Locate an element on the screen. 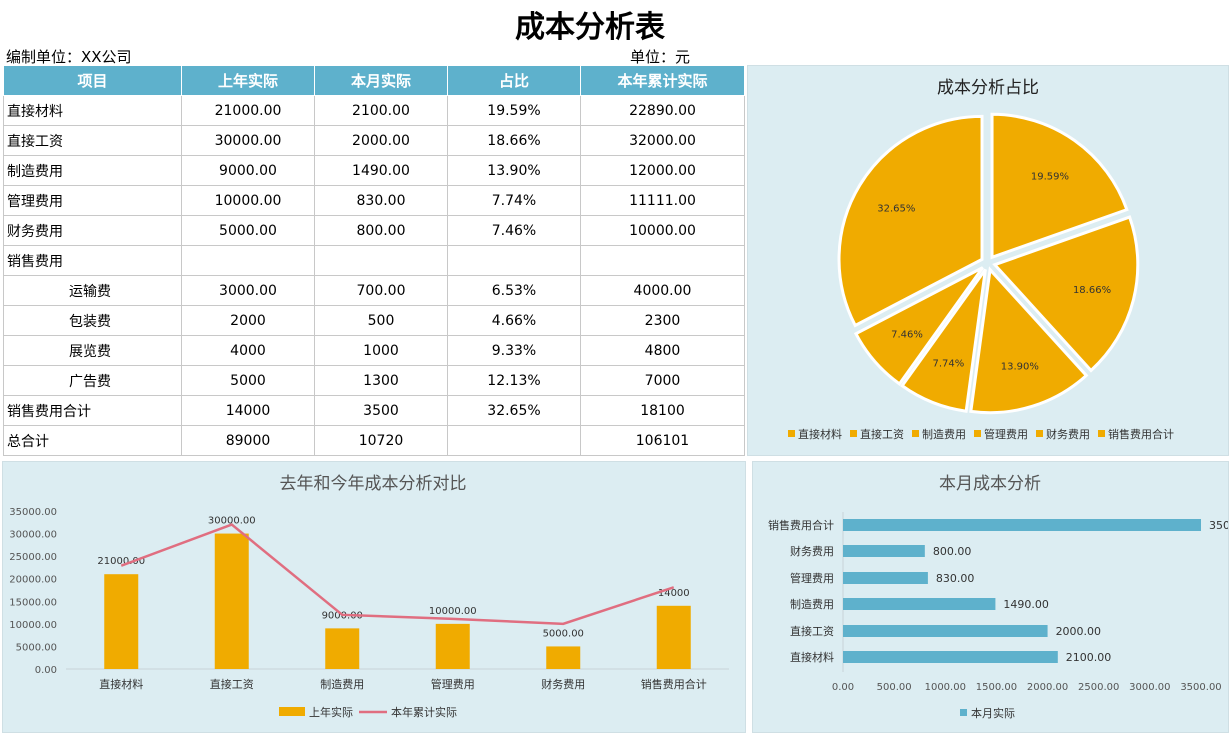 The height and width of the screenshot is (736, 1230). legend-label: 直接材料 is located at coordinates (820, 434).